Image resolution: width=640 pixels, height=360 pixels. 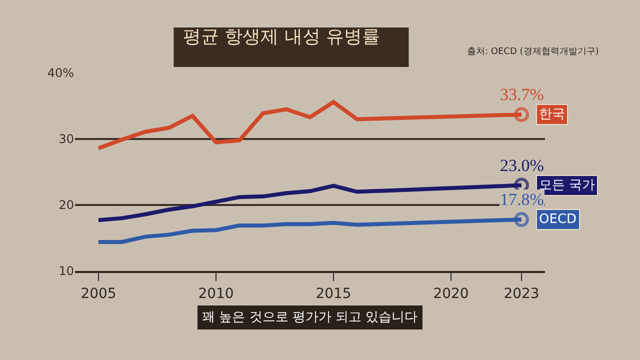 What do you see at coordinates (522, 165) in the screenshot?
I see `data-label: 23.0%` at bounding box center [522, 165].